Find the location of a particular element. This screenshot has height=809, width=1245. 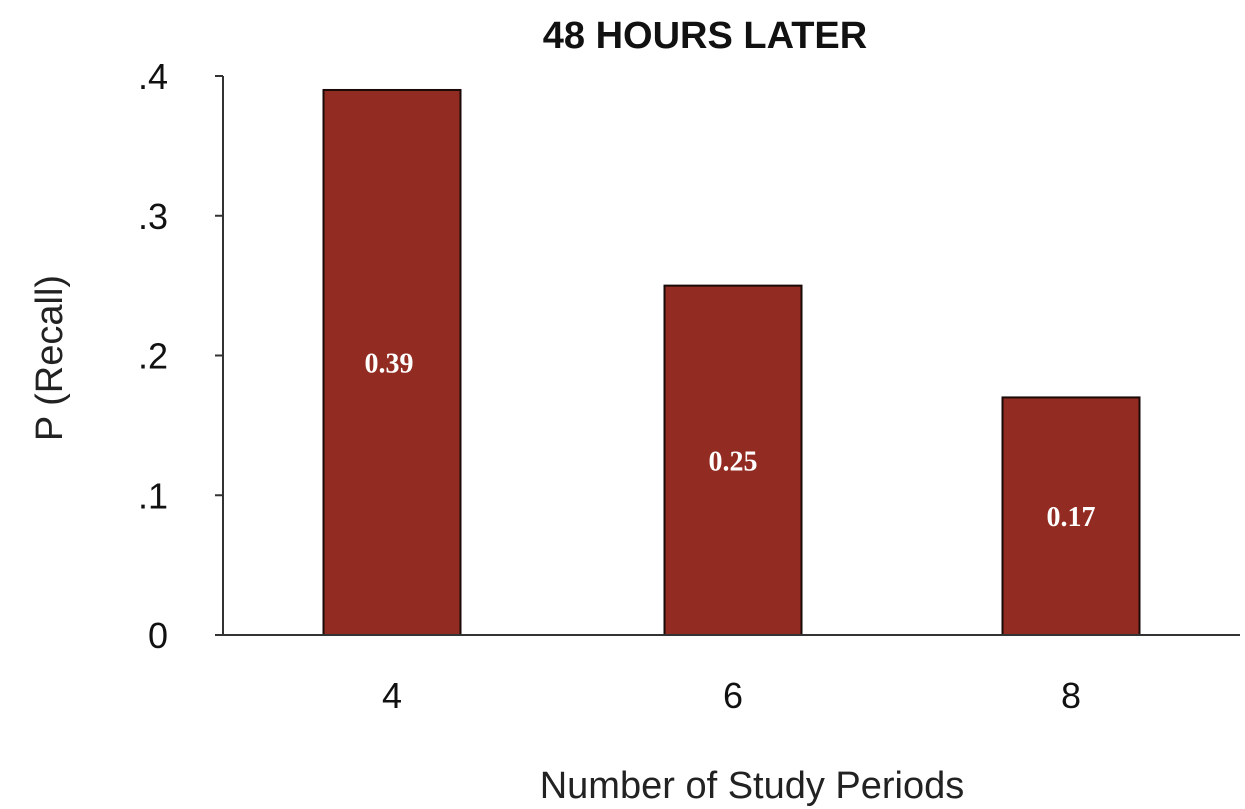

y-axis-label: P (Recall) is located at coordinates (50, 358).